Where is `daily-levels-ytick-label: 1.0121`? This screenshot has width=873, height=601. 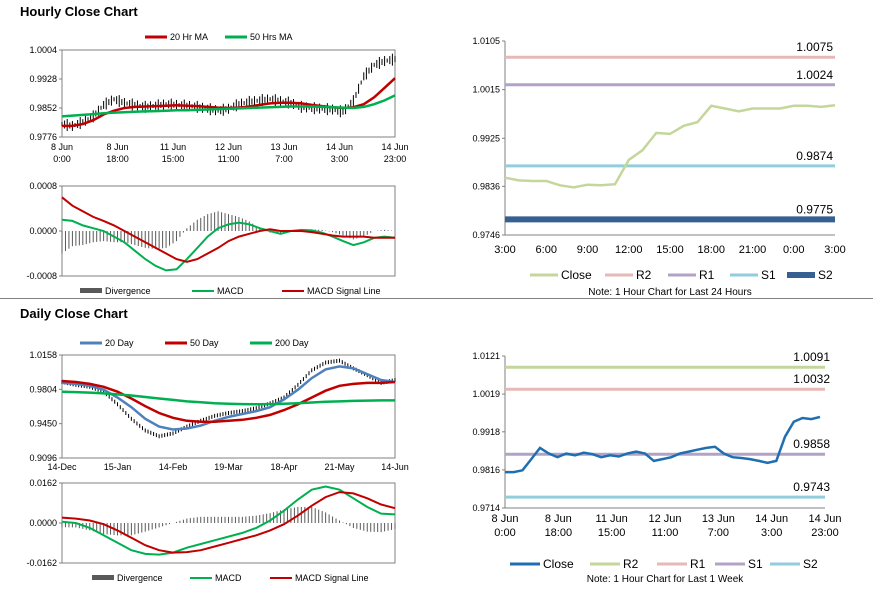 daily-levels-ytick-label: 1.0121 is located at coordinates (486, 356).